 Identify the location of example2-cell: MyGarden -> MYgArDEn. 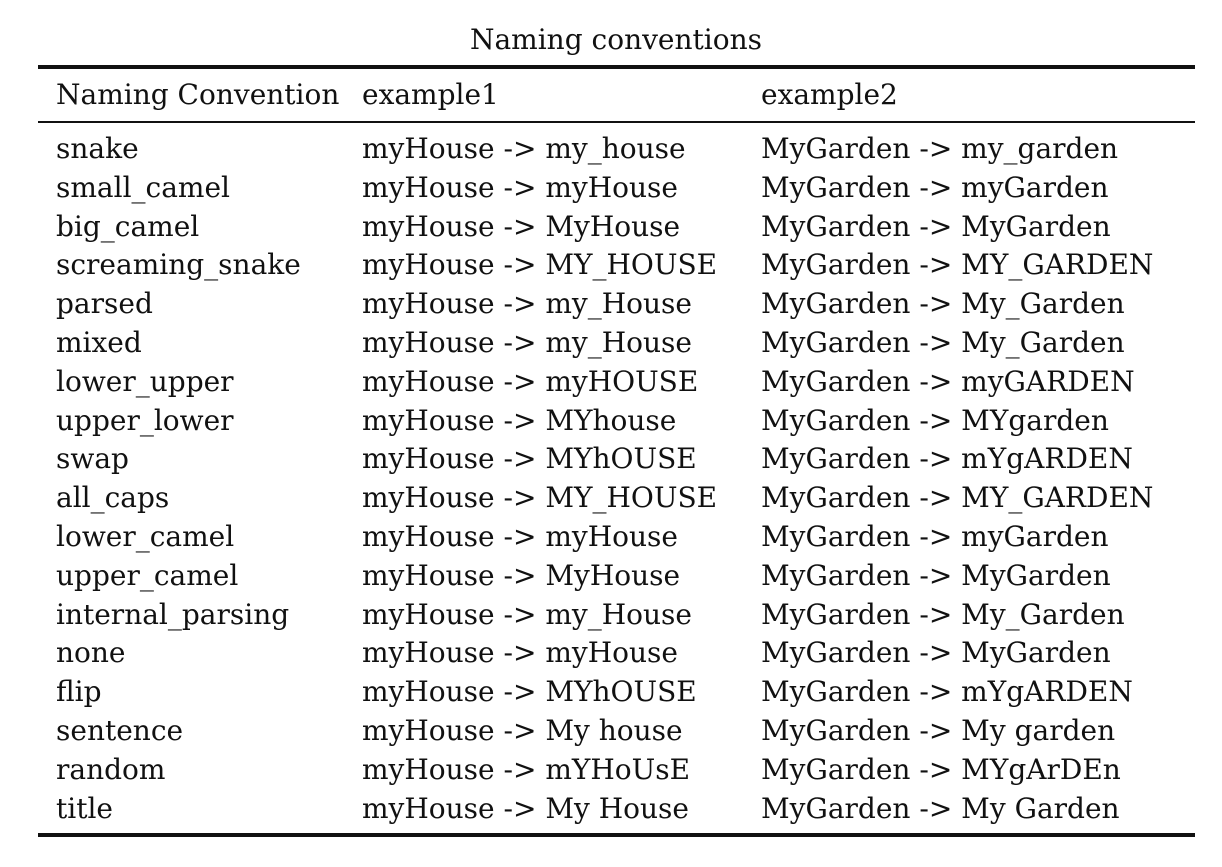
(941, 769).